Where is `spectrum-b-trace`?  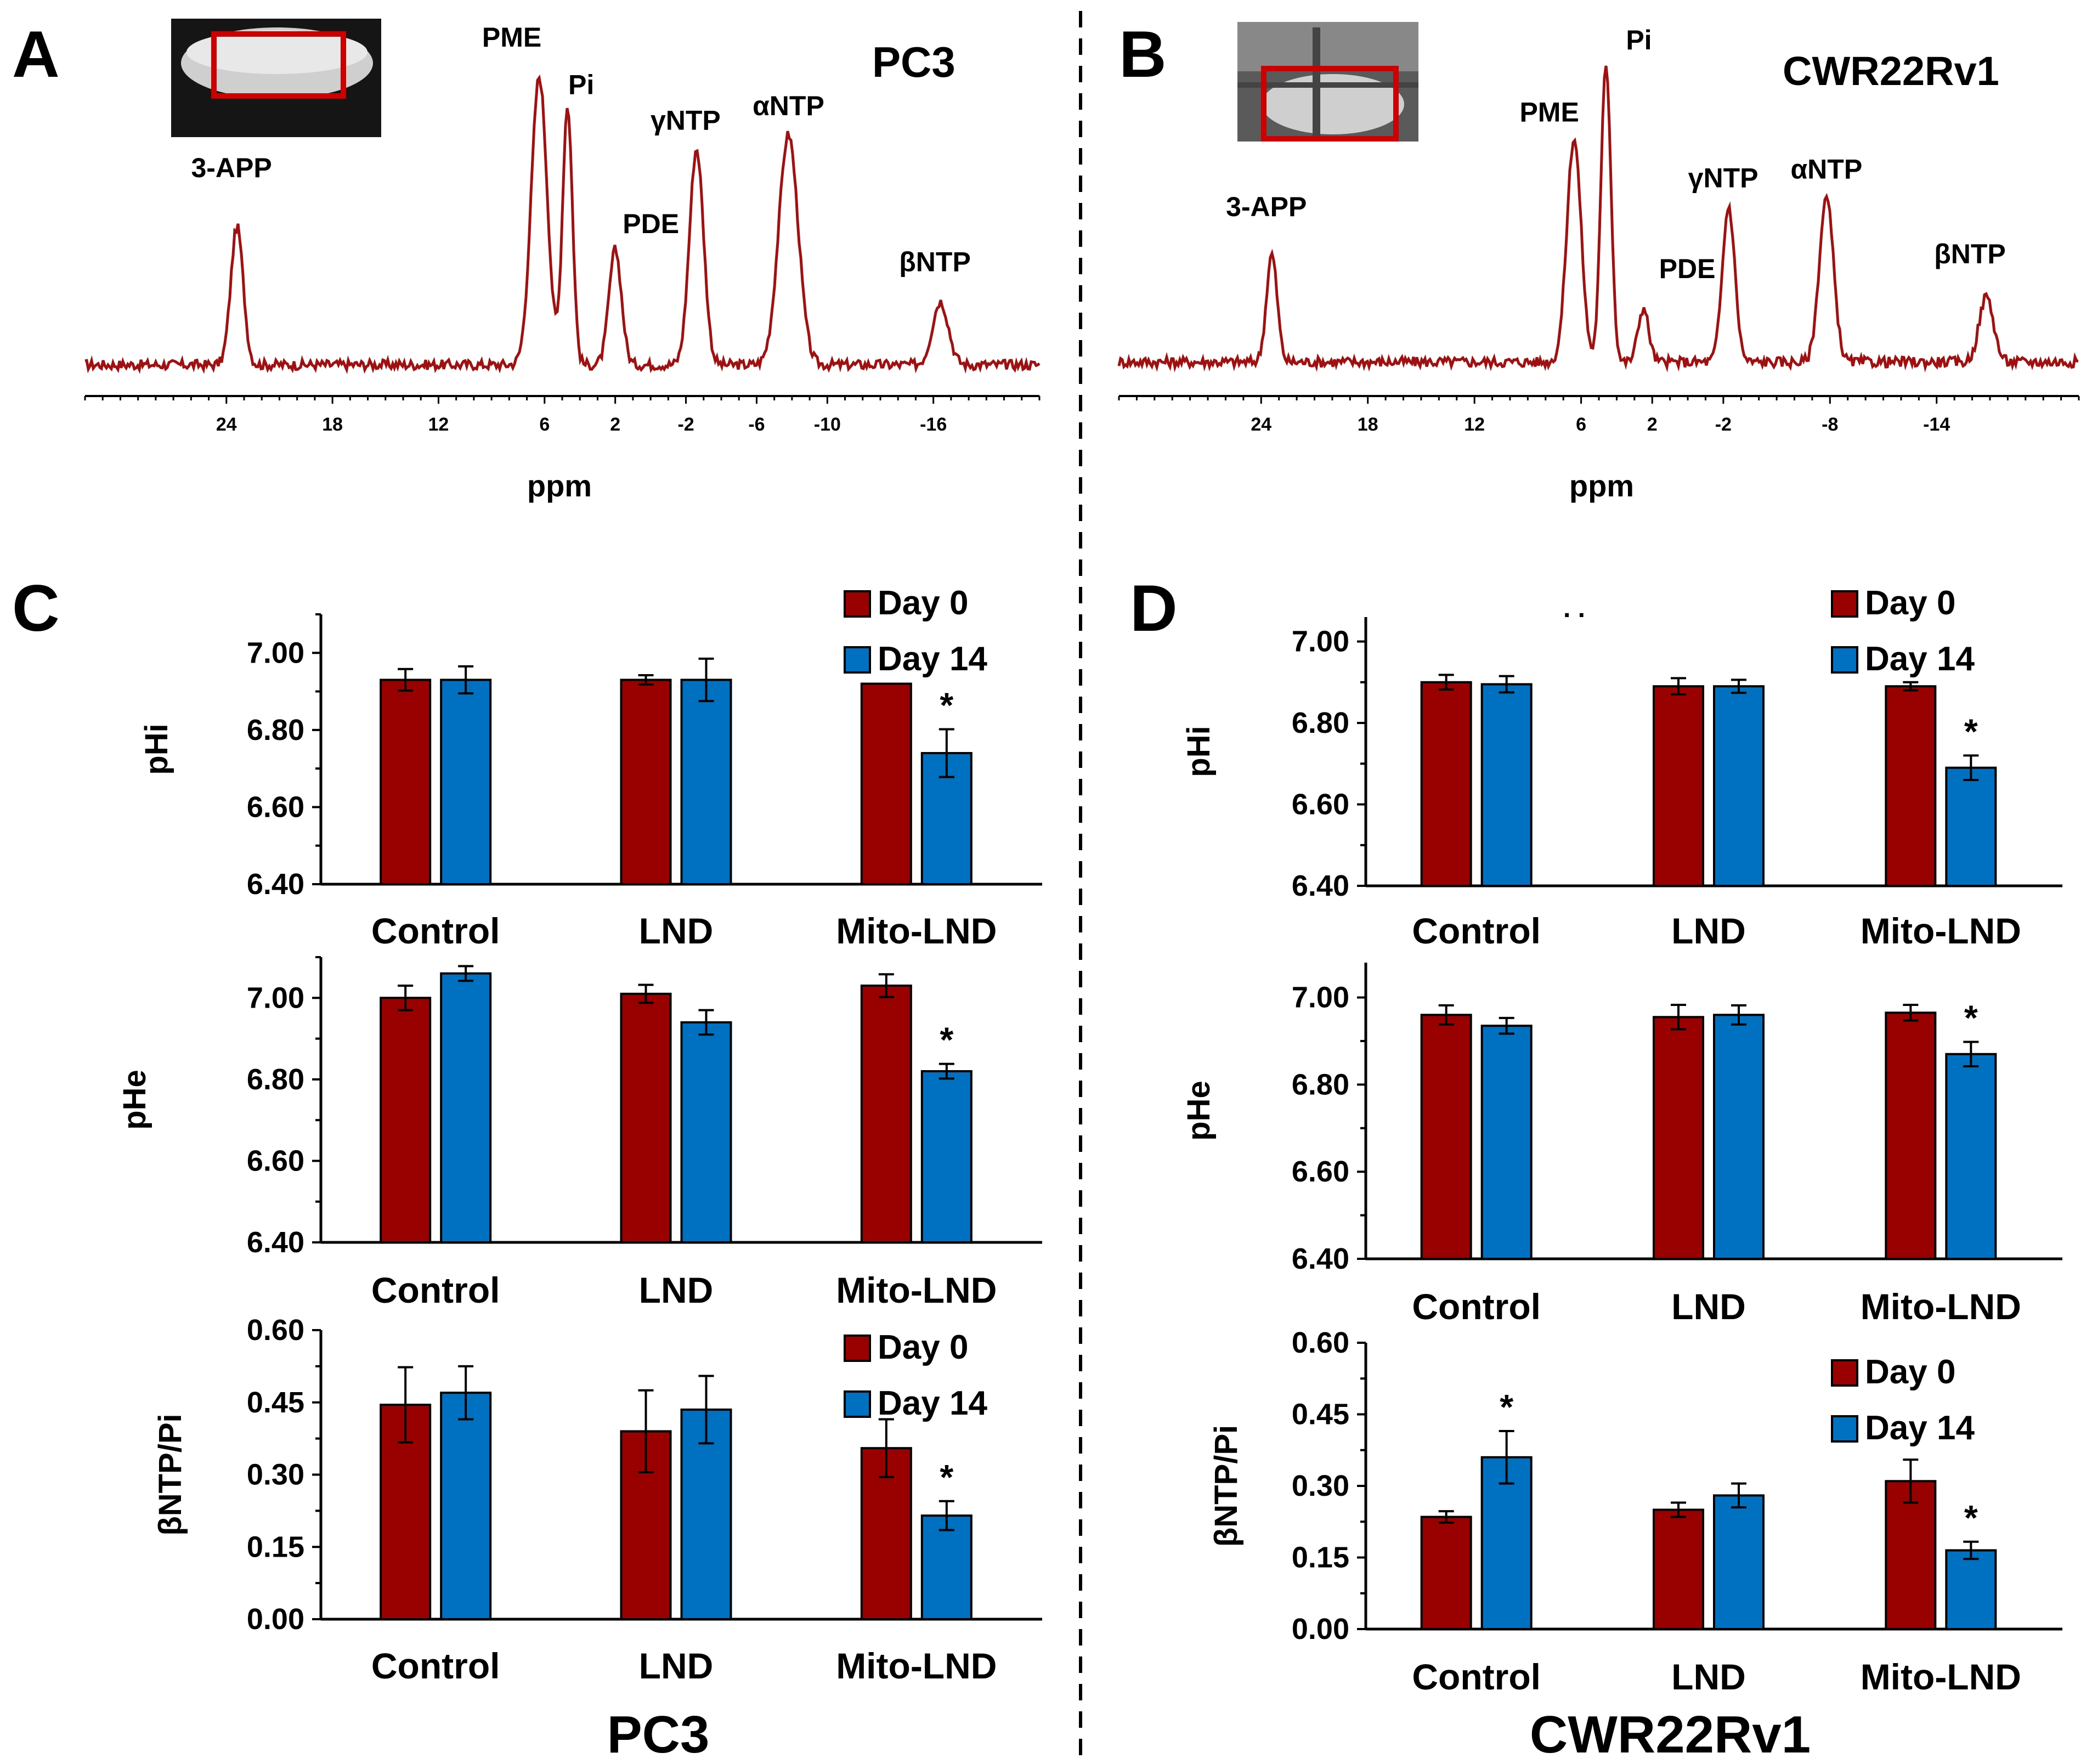 spectrum-b-trace is located at coordinates (1598, 218).